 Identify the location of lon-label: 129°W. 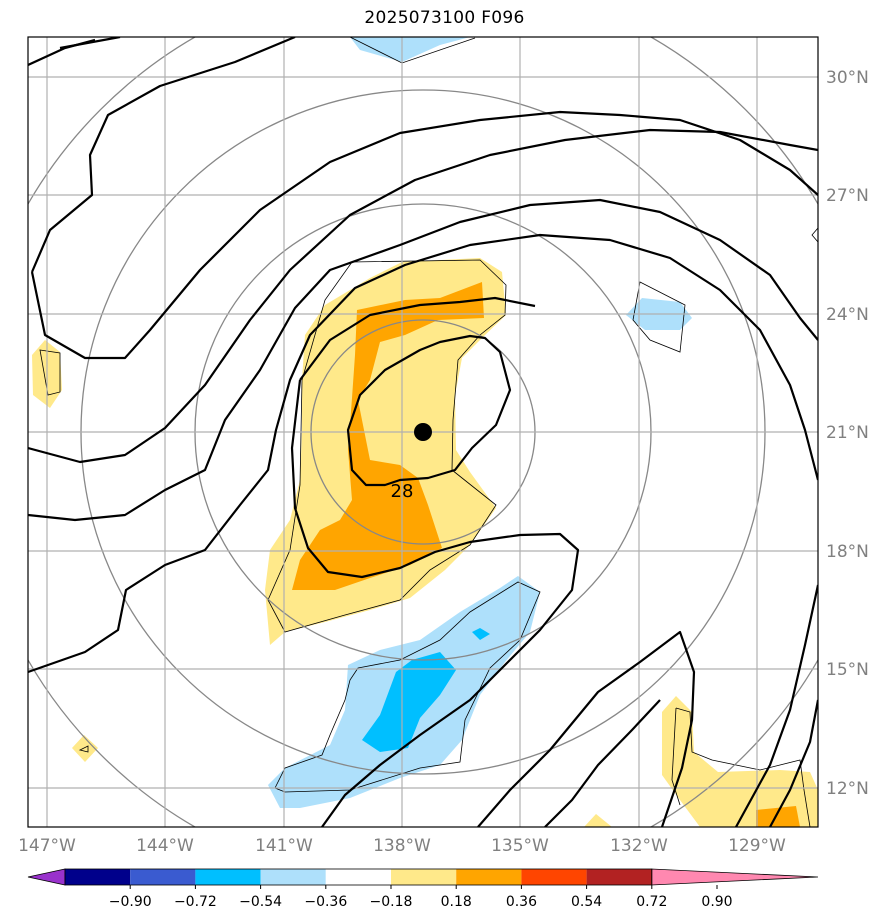
(757, 846).